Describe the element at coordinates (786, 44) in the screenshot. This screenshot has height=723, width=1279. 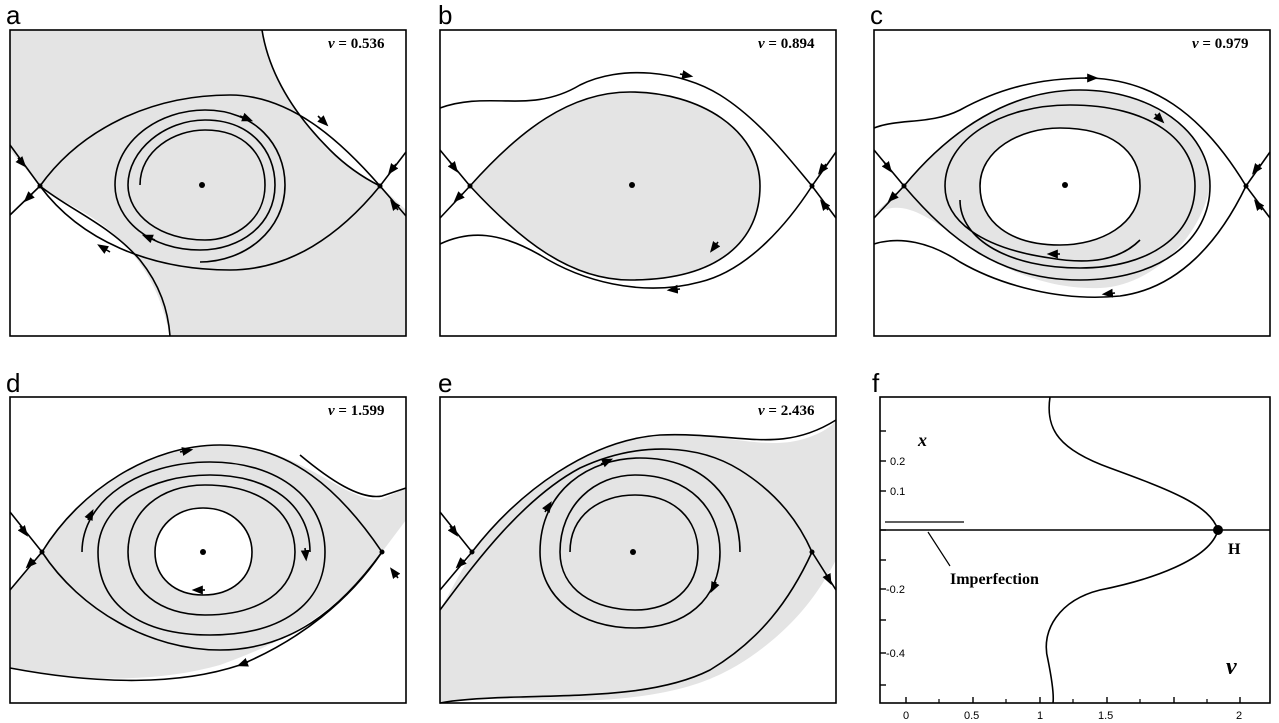
I see `nu-label-b: v = 0.894` at that location.